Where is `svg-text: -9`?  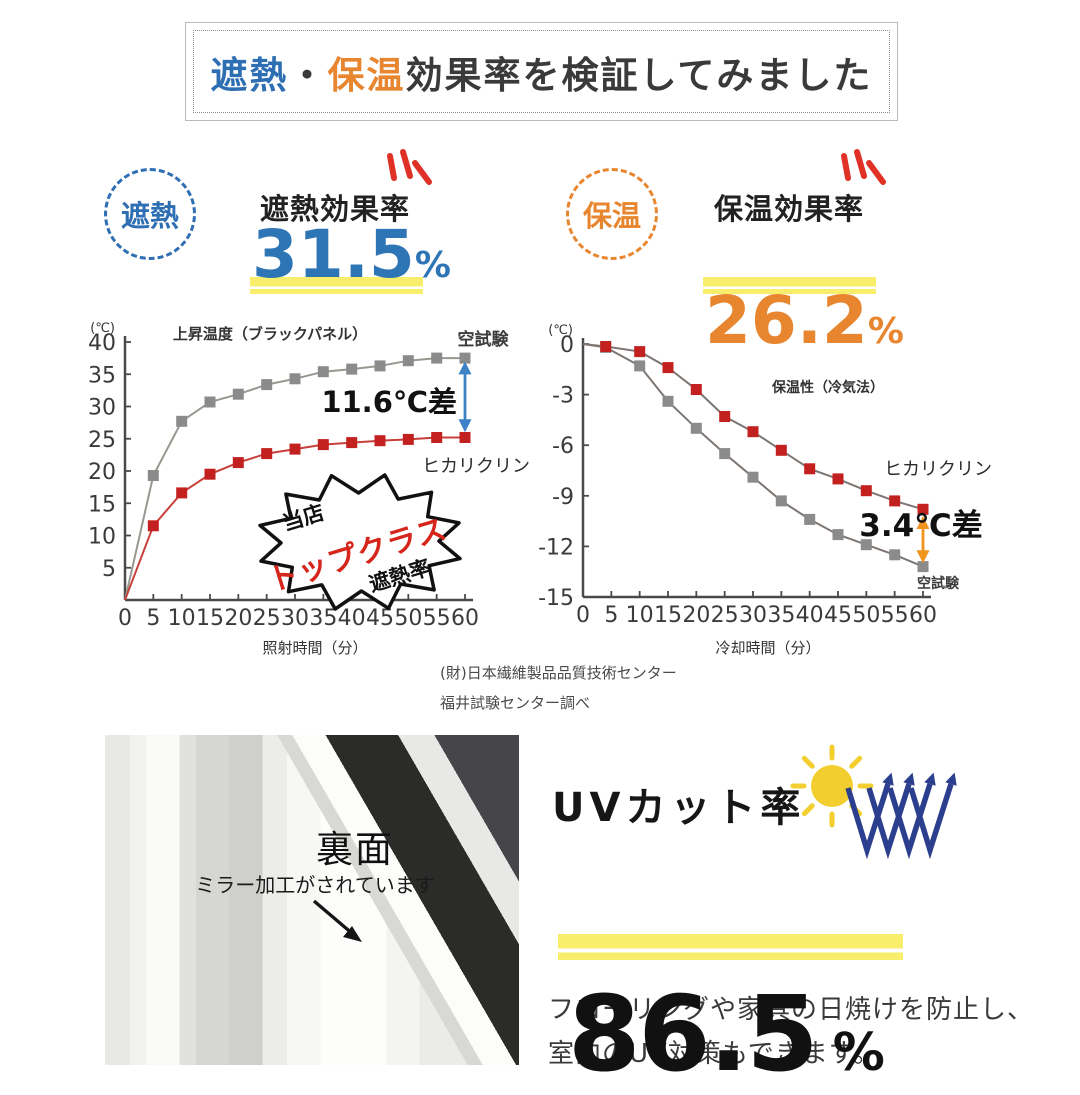 svg-text: -9 is located at coordinates (563, 497).